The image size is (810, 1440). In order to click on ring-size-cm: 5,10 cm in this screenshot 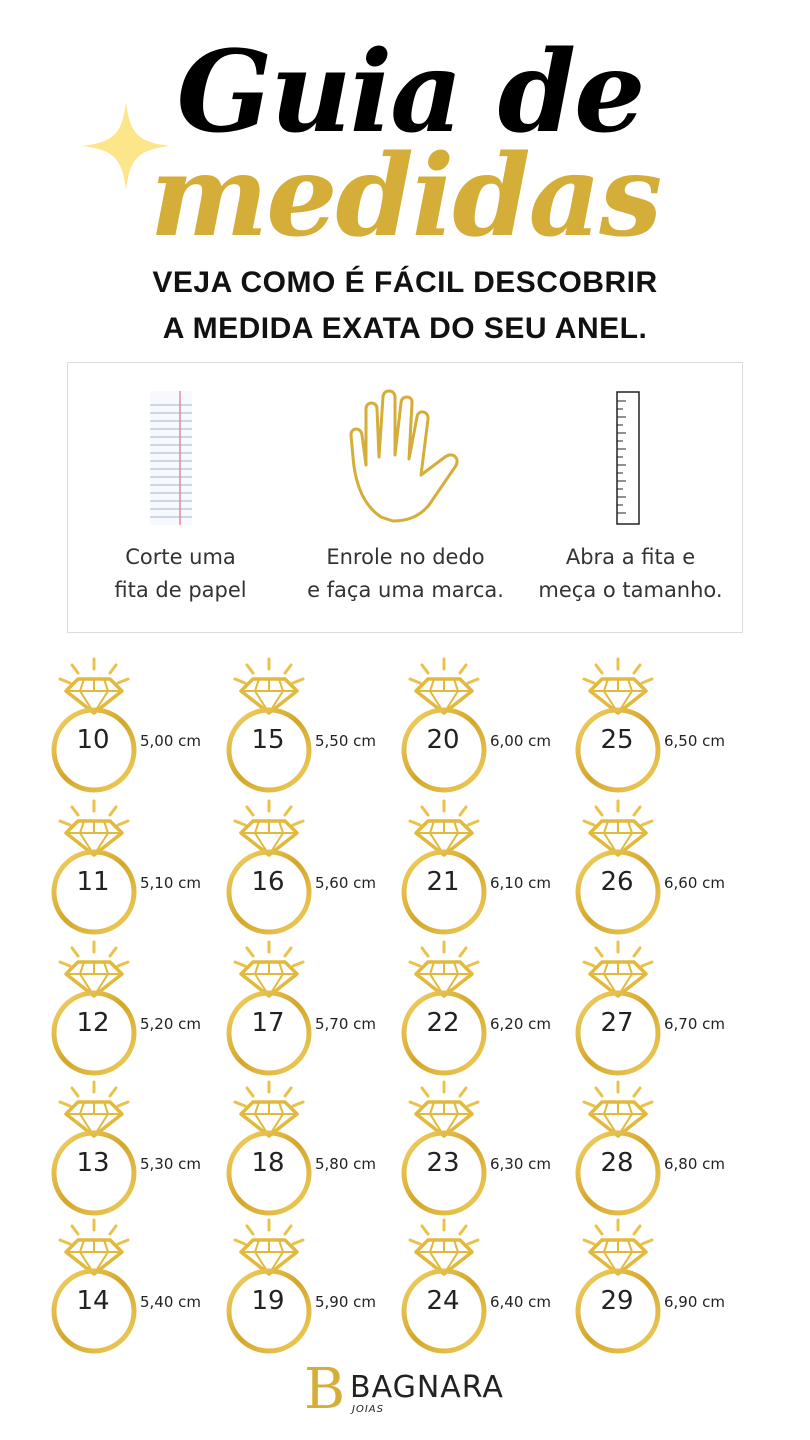, I will do `click(171, 883)`.